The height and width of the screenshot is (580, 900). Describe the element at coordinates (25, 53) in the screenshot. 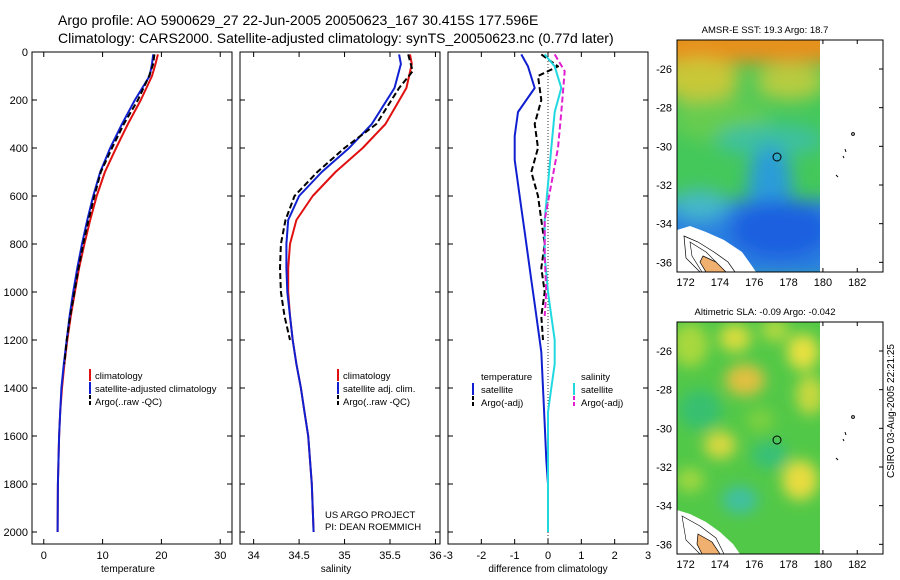

I see `depth-tick-label: 0` at that location.